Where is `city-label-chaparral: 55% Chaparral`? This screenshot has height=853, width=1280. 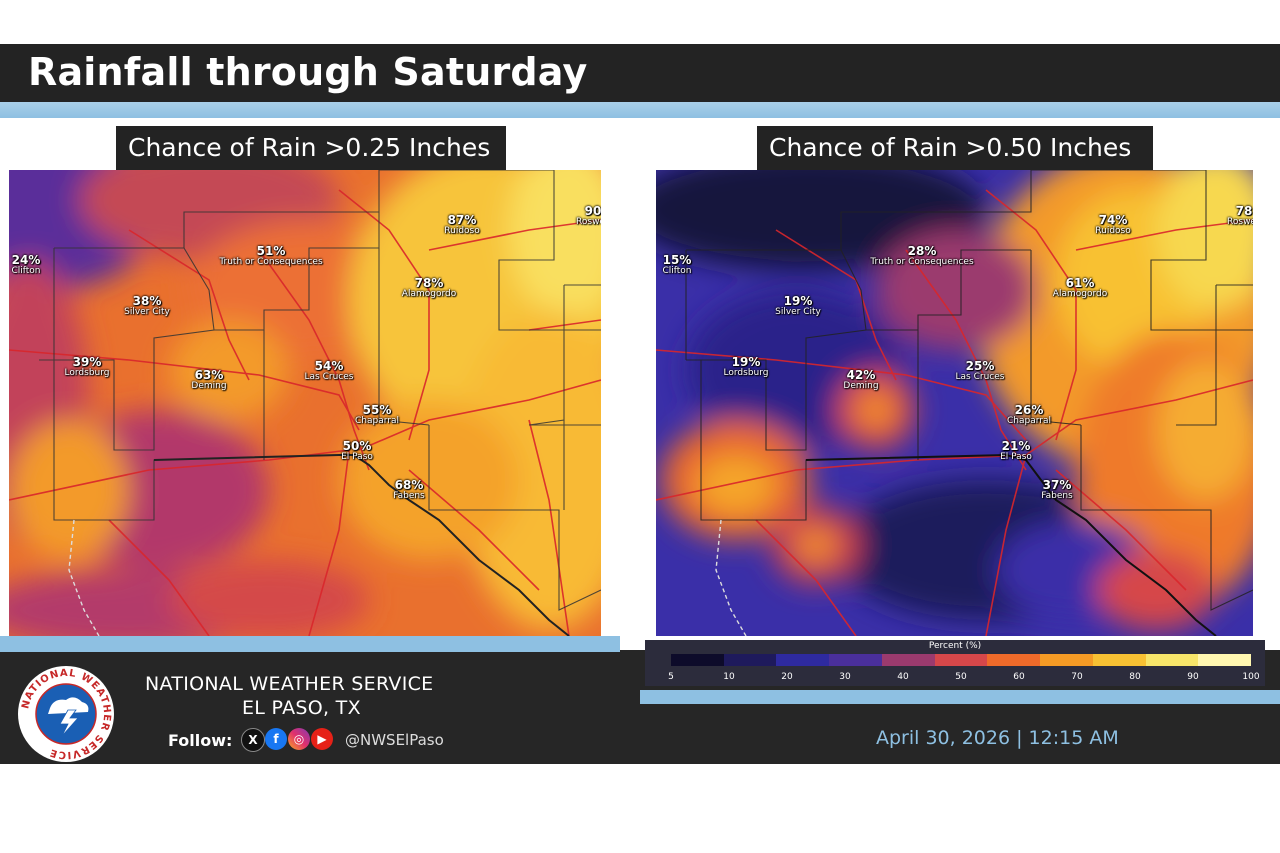
city-label-chaparral: 55% Chaparral is located at coordinates (377, 414).